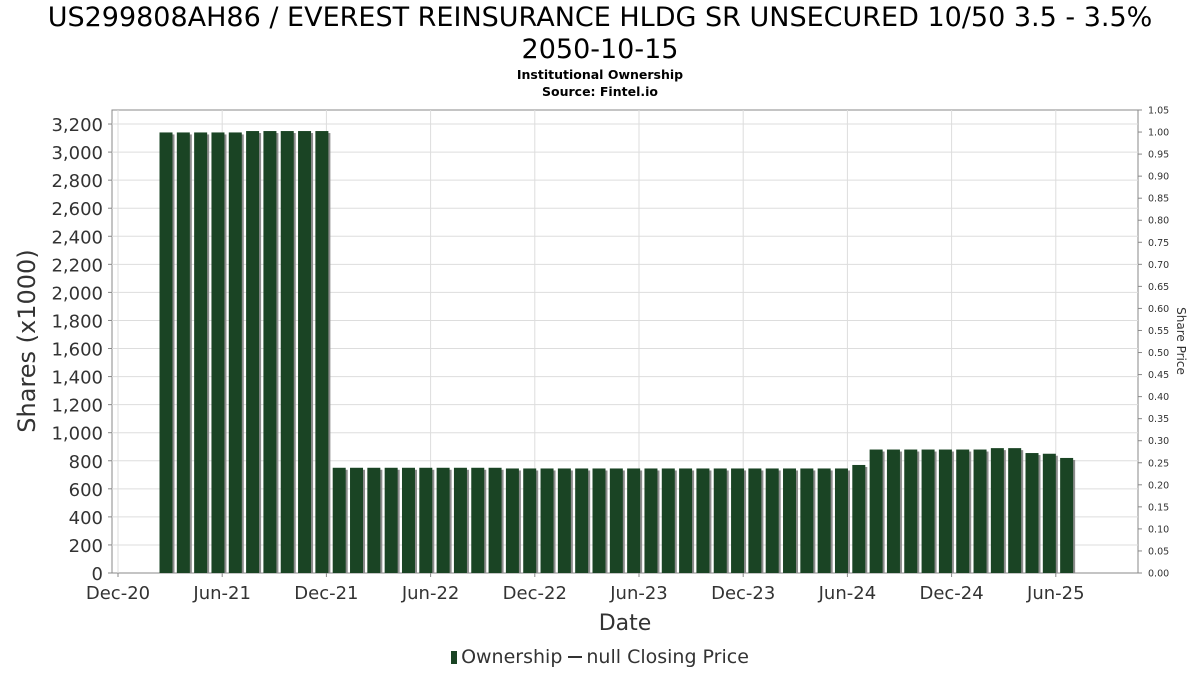  Describe the element at coordinates (97, 574) in the screenshot. I see `y-tick-label: 0` at that location.